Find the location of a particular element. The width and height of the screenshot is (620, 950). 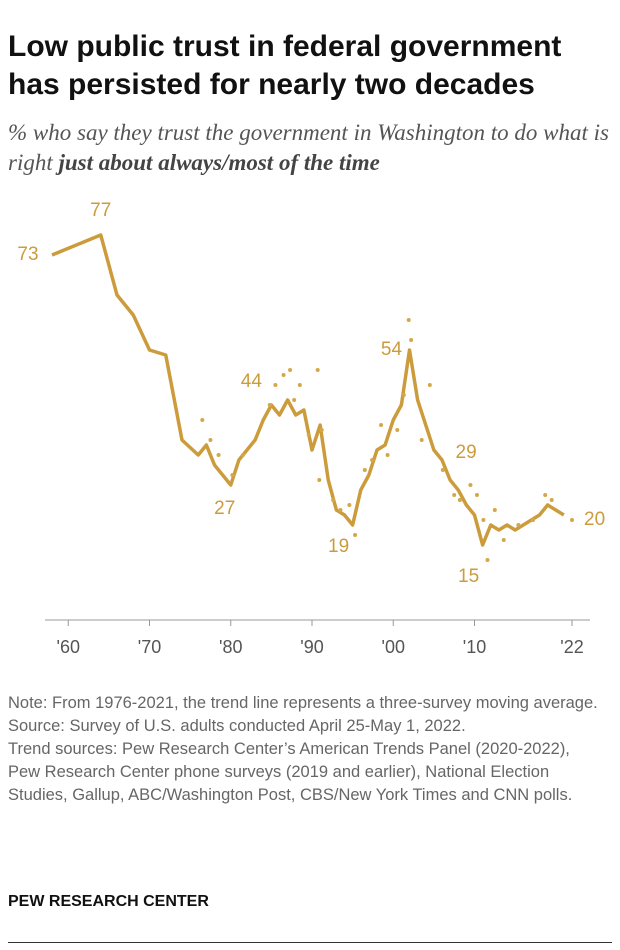

x-tick-label: '22 is located at coordinates (571, 647).